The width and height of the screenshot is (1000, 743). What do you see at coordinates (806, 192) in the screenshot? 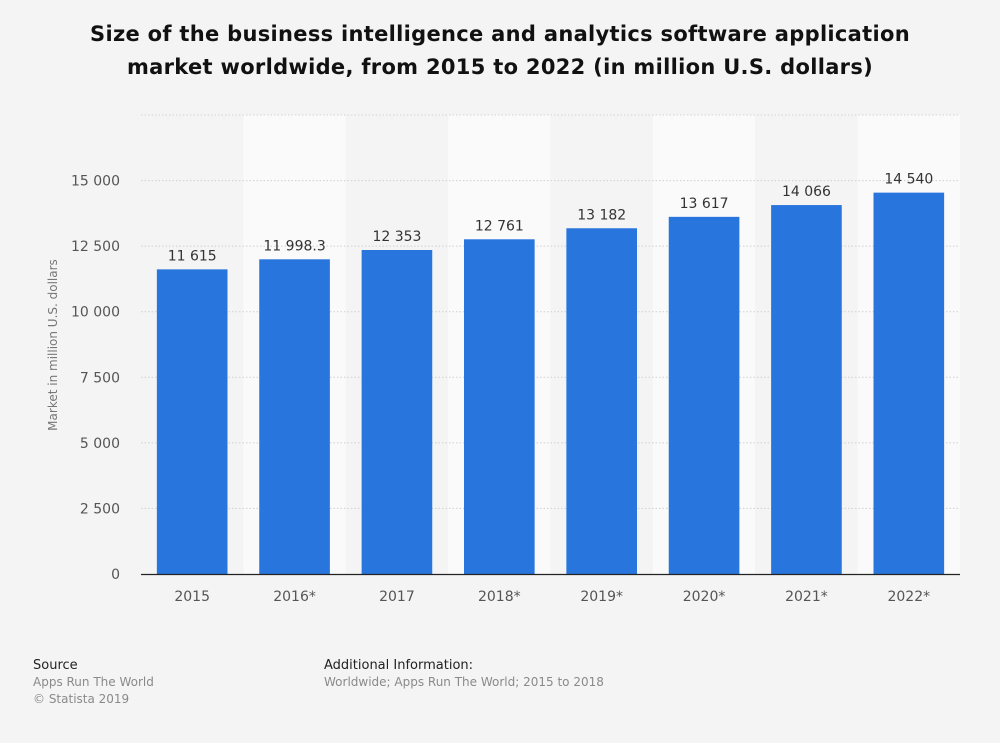
I see `value-label: 14 066` at bounding box center [806, 192].